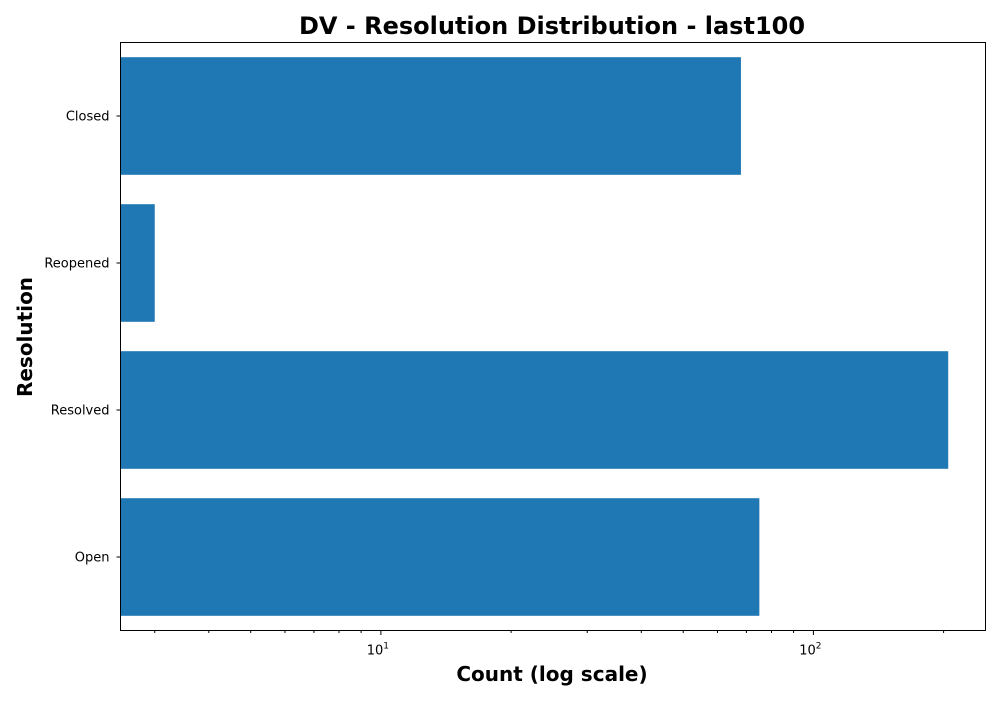 The image size is (1000, 705). I want to click on x-tick-label: 10¹, so click(378, 650).